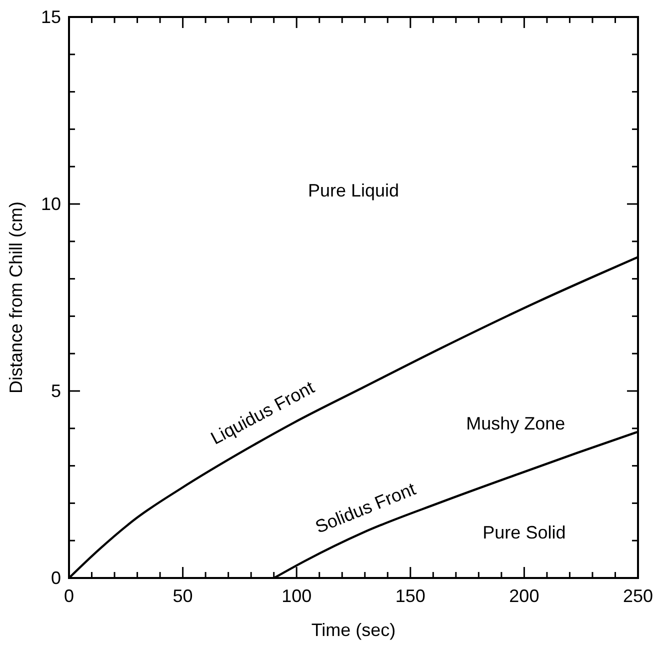 This screenshot has width=670, height=650. I want to click on x-tick-label: 50, so click(182, 596).